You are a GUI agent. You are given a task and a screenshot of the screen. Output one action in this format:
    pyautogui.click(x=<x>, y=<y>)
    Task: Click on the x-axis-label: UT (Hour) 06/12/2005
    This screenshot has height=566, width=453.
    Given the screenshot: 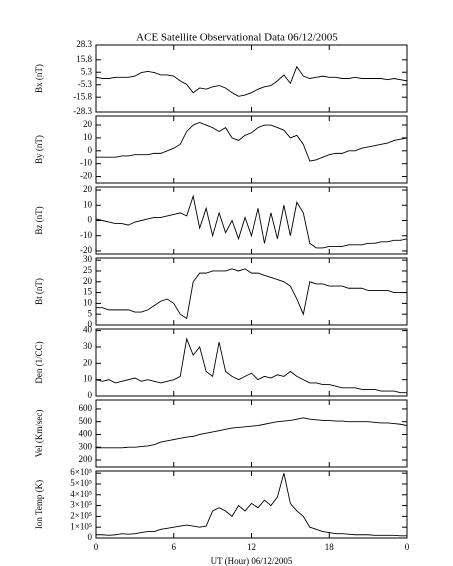 What is the action you would take?
    pyautogui.click(x=252, y=561)
    